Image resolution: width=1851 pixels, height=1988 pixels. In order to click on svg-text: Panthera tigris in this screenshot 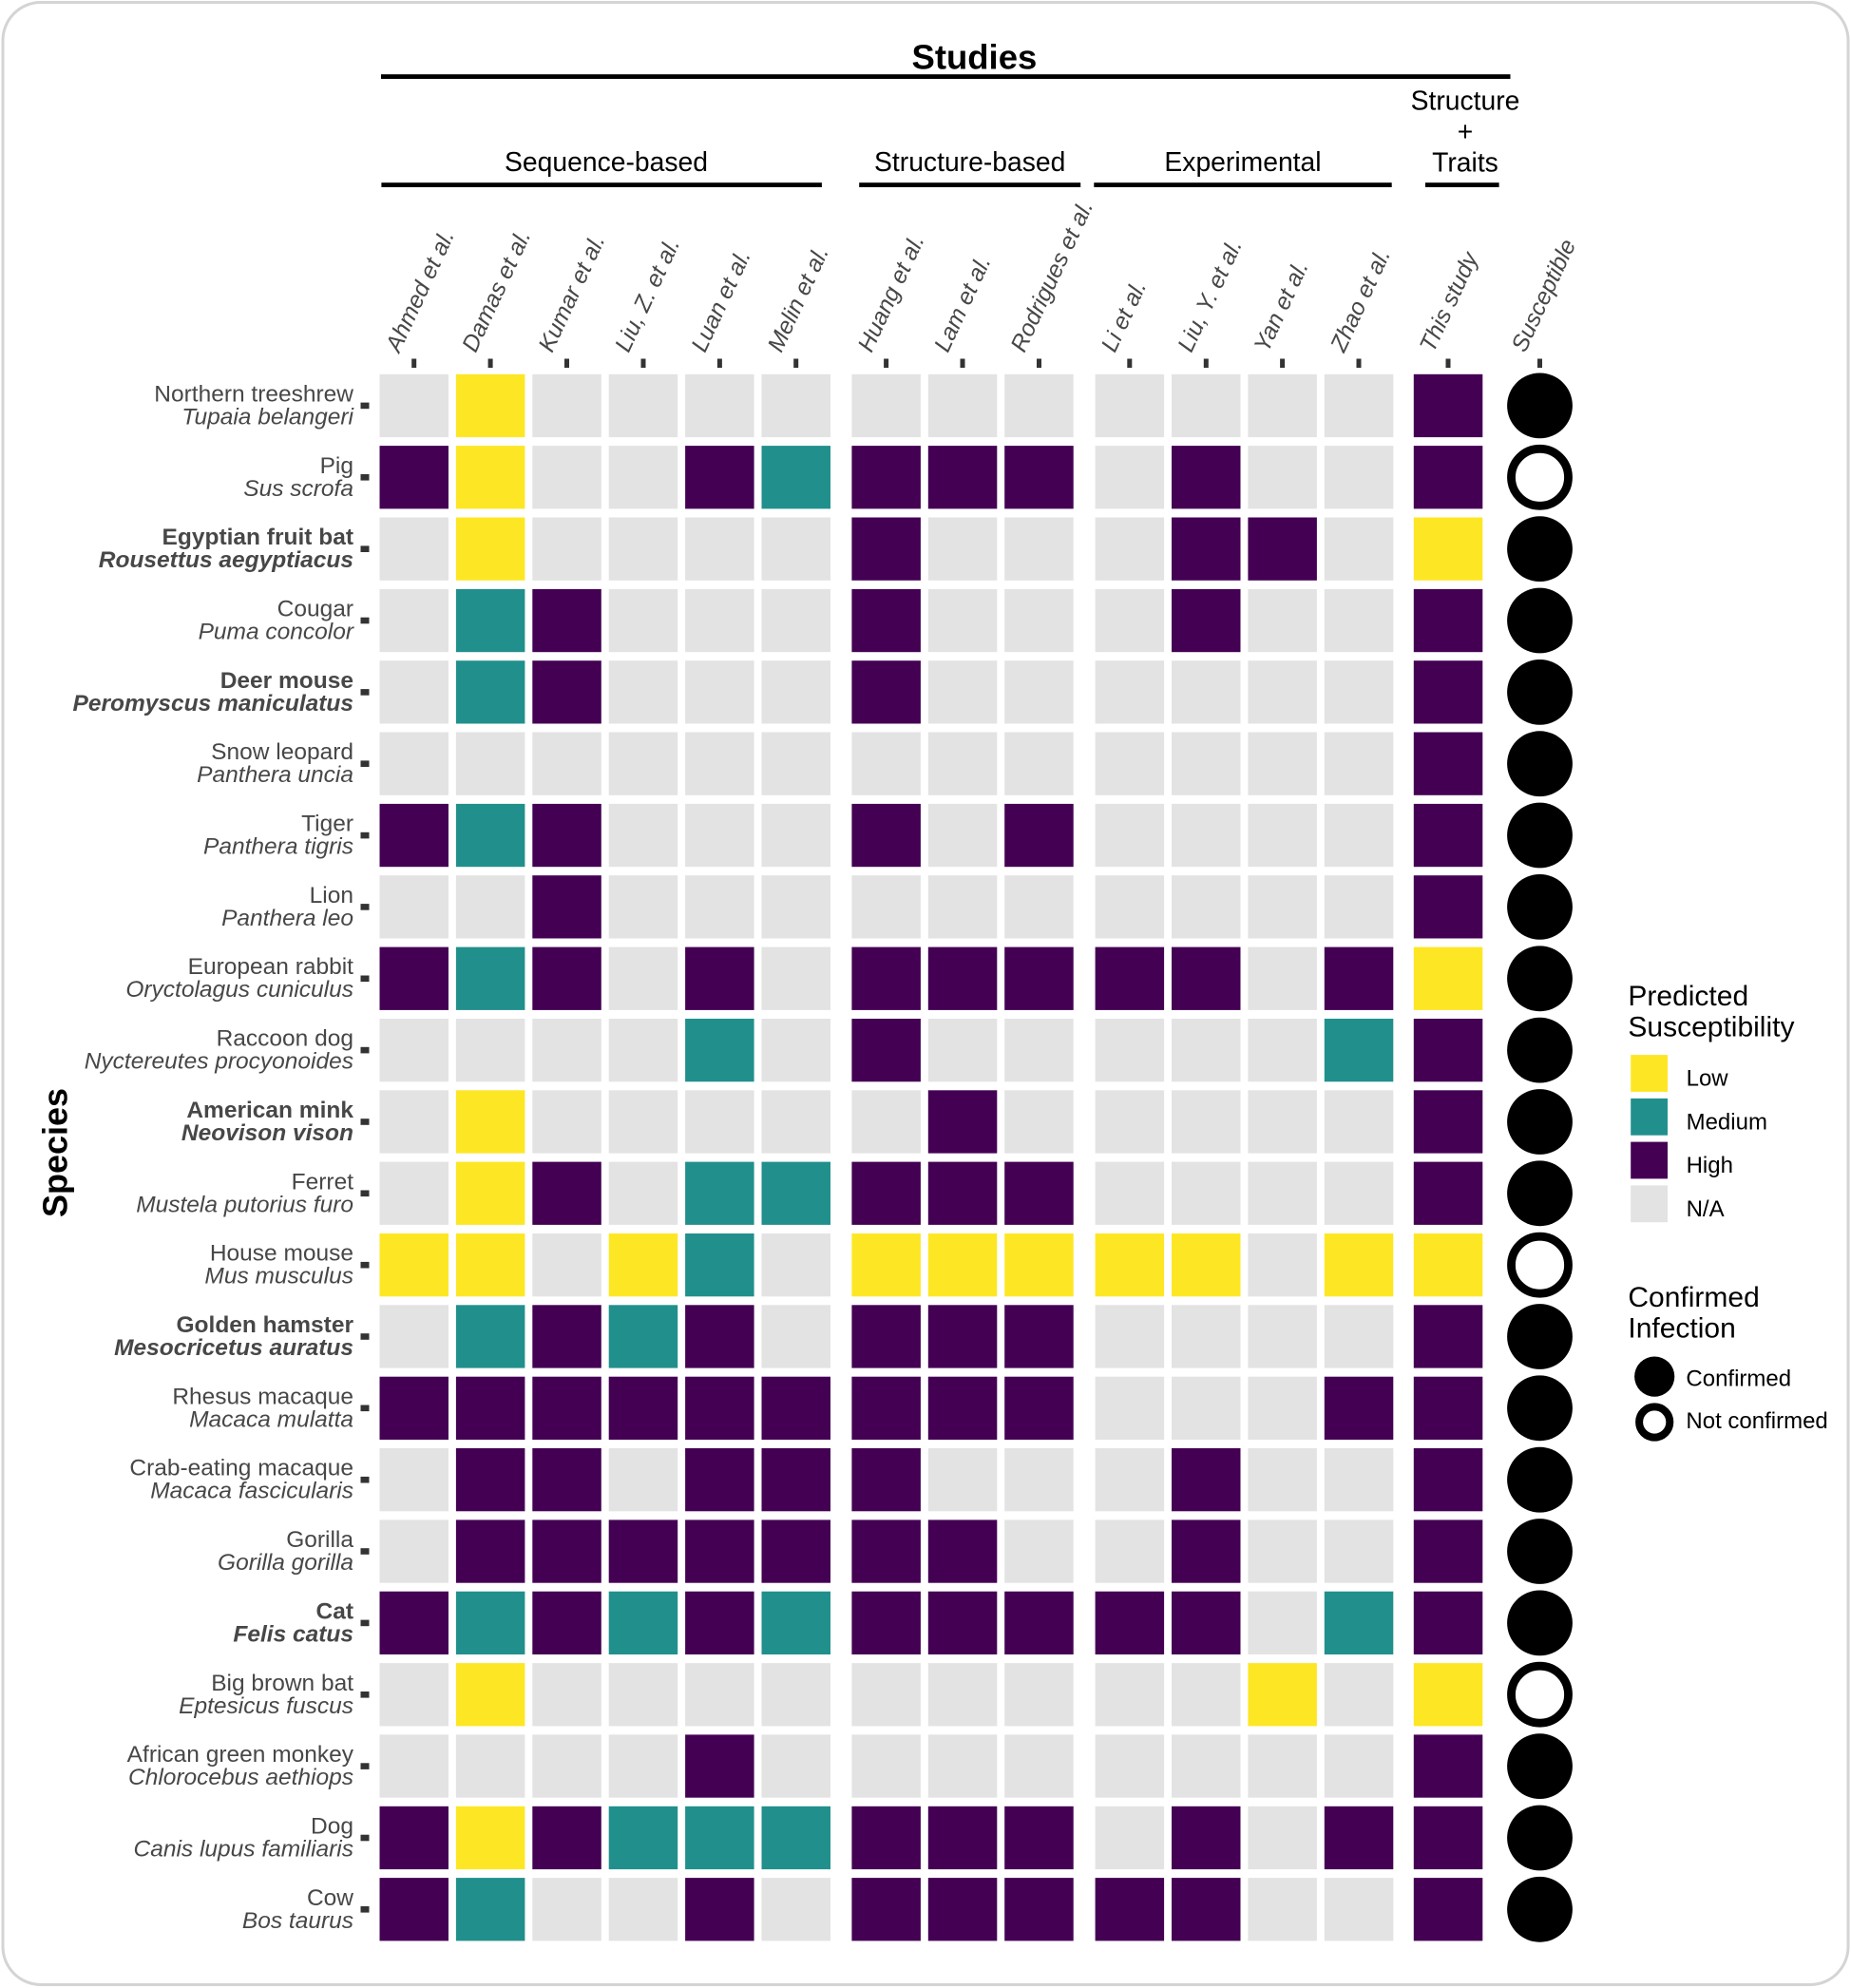, I will do `click(278, 847)`.